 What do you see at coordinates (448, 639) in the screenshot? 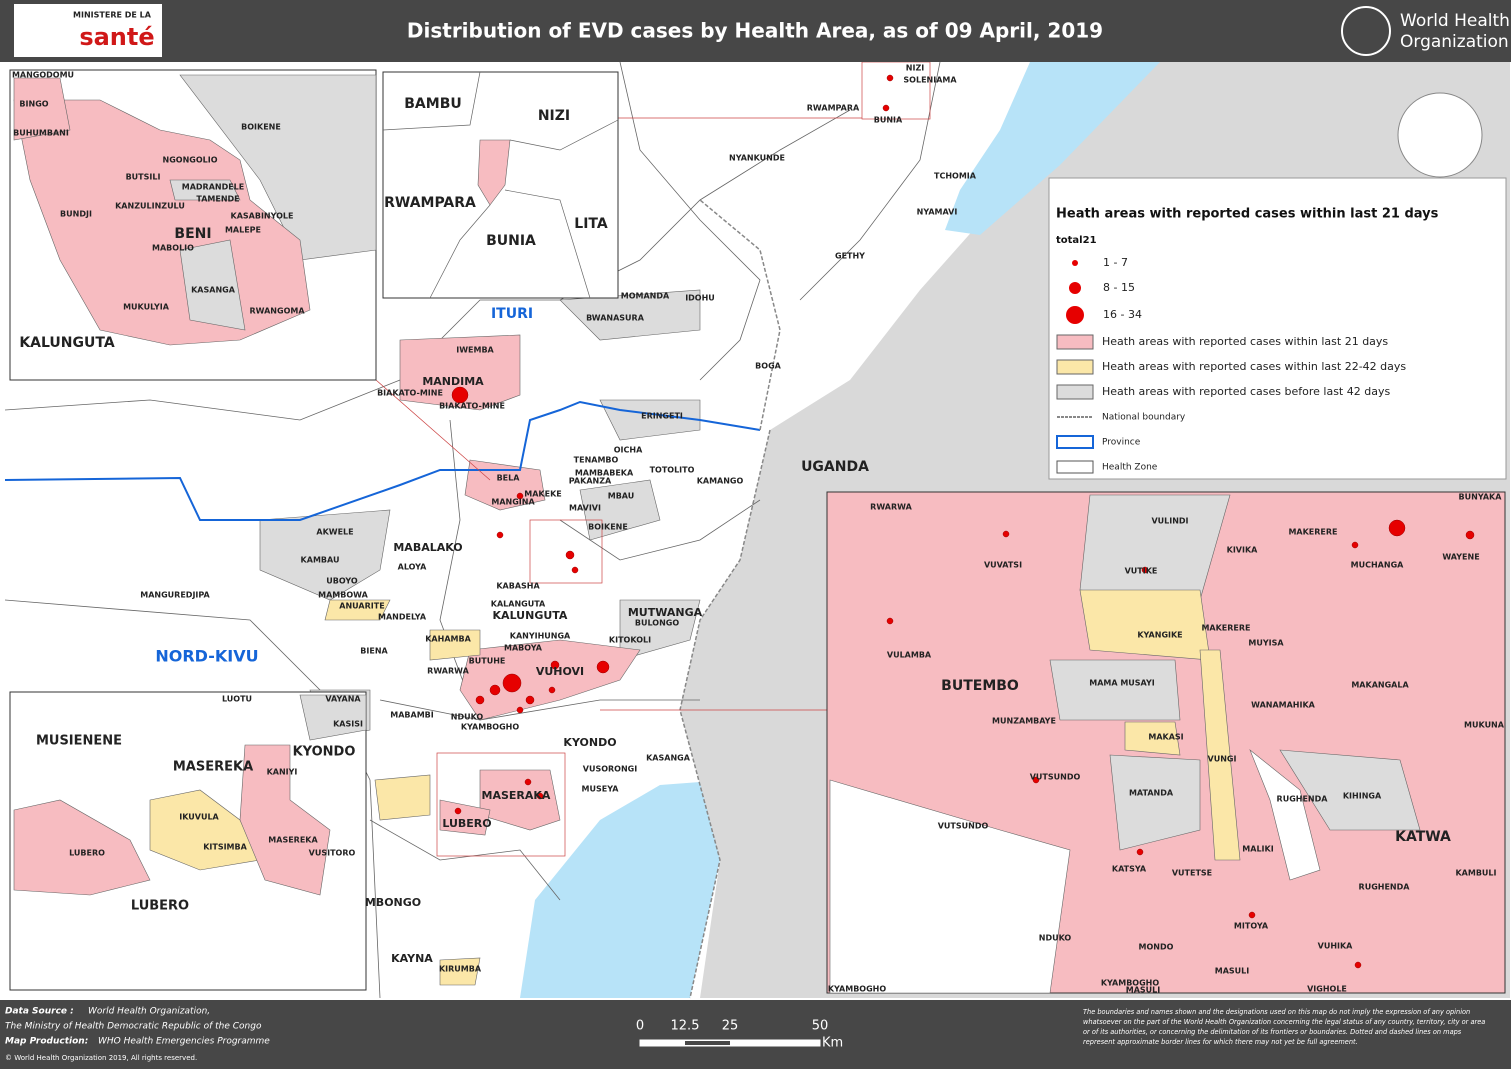
I see `place-label: KAHAMBA` at bounding box center [448, 639].